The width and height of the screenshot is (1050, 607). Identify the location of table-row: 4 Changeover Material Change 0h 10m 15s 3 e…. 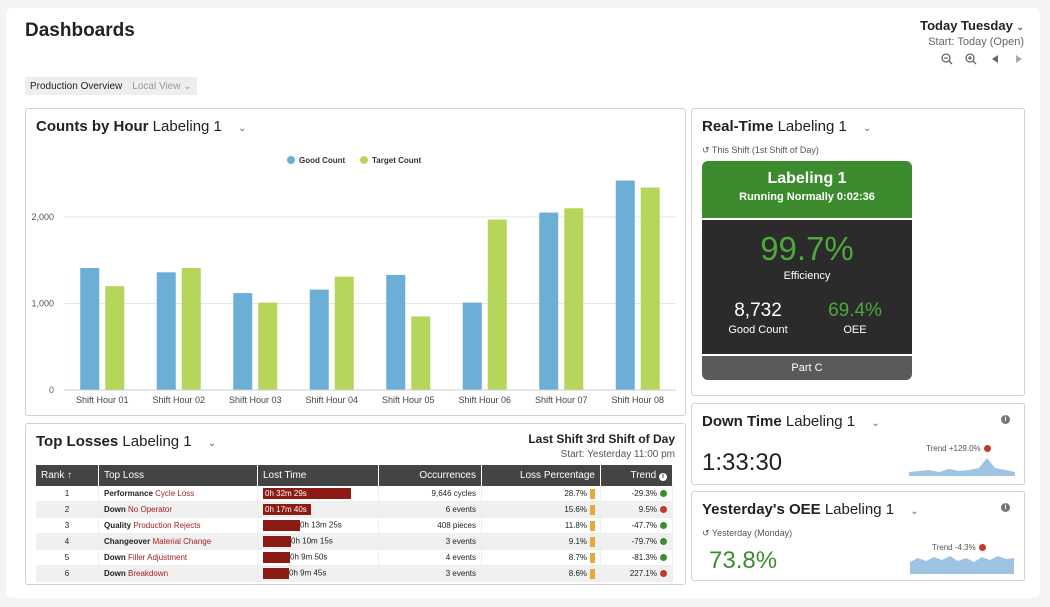
(354, 541).